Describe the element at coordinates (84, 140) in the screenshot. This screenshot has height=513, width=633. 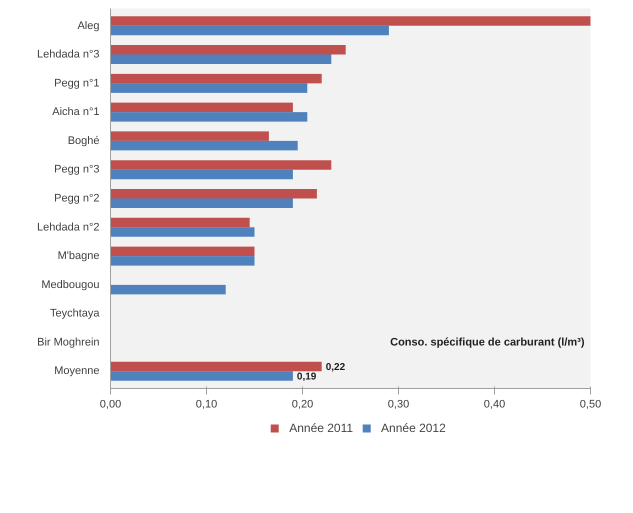
I see `y-tick-label: Boghé` at that location.